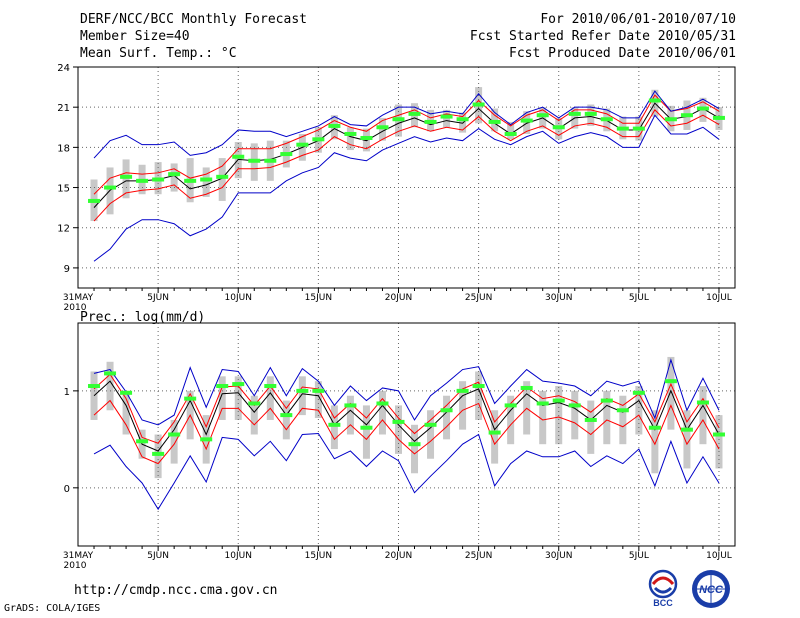  Describe the element at coordinates (558, 556) in the screenshot. I see `panel2-xtick-label: 30JUN` at that location.